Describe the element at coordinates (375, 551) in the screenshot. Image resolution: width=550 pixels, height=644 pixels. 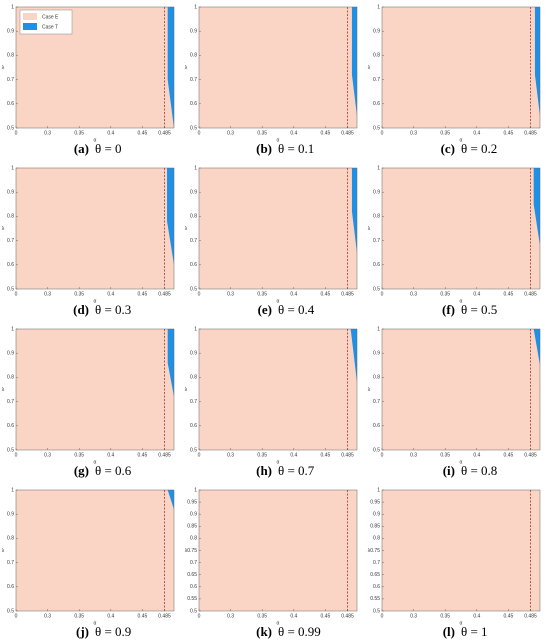
I see `y-tick-label: 0.75` at that location.